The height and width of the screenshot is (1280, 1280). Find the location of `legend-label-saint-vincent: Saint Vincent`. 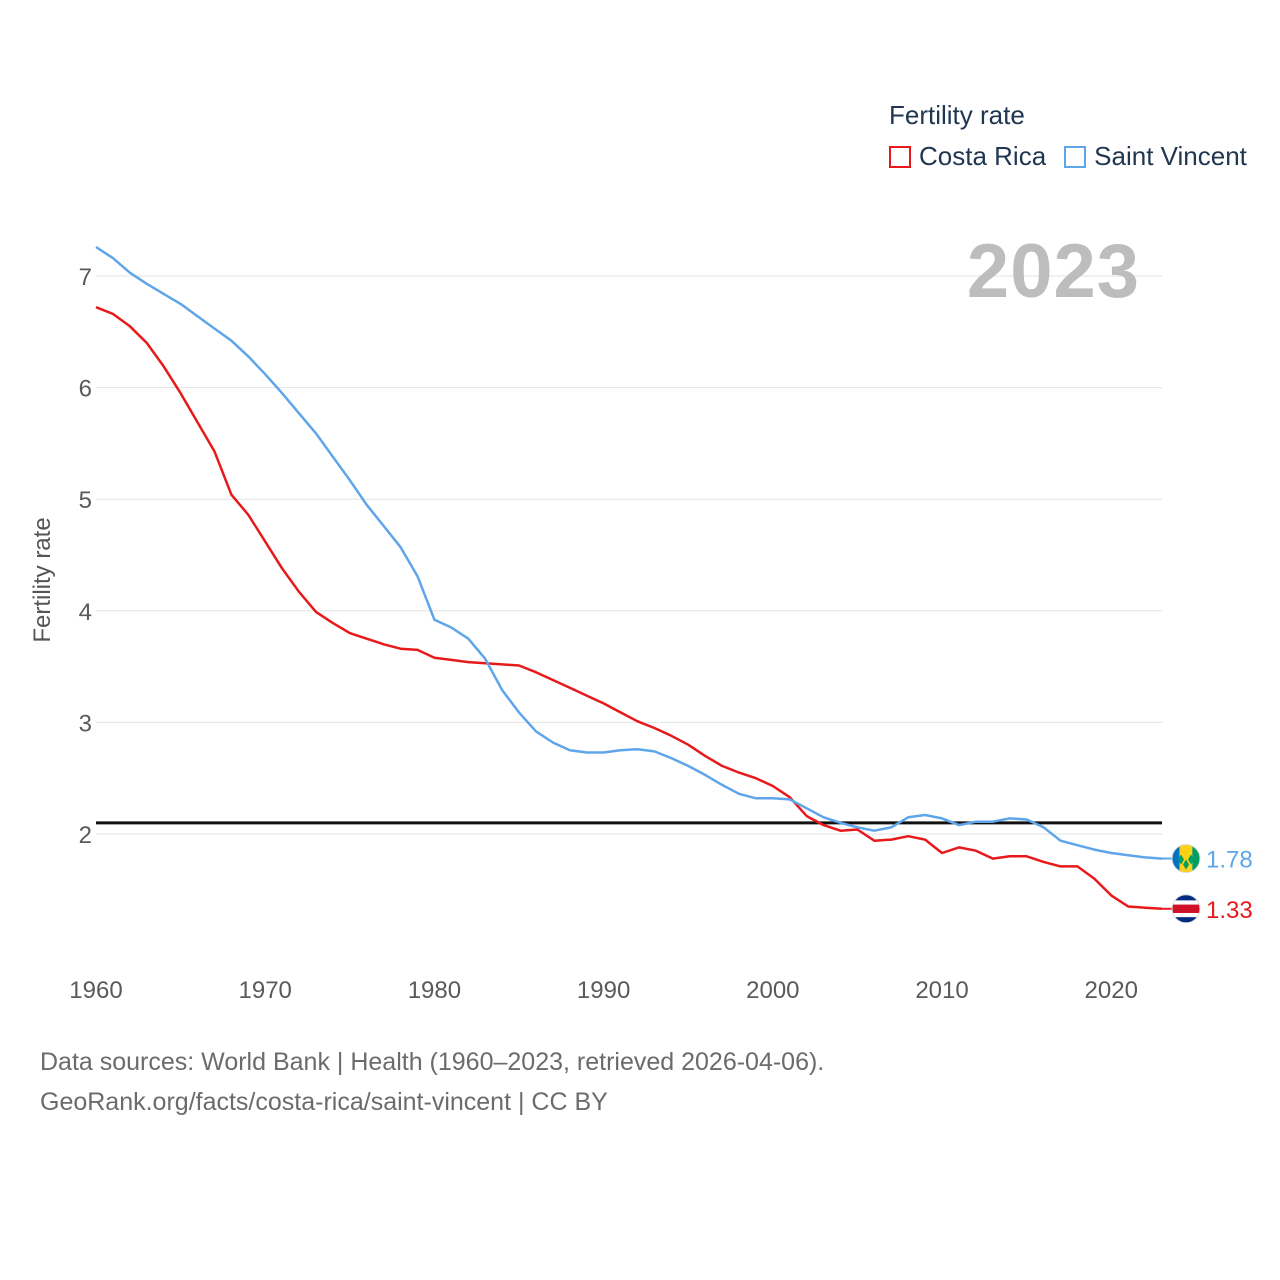

legend-label-saint-vincent: Saint Vincent is located at coordinates (1170, 156).